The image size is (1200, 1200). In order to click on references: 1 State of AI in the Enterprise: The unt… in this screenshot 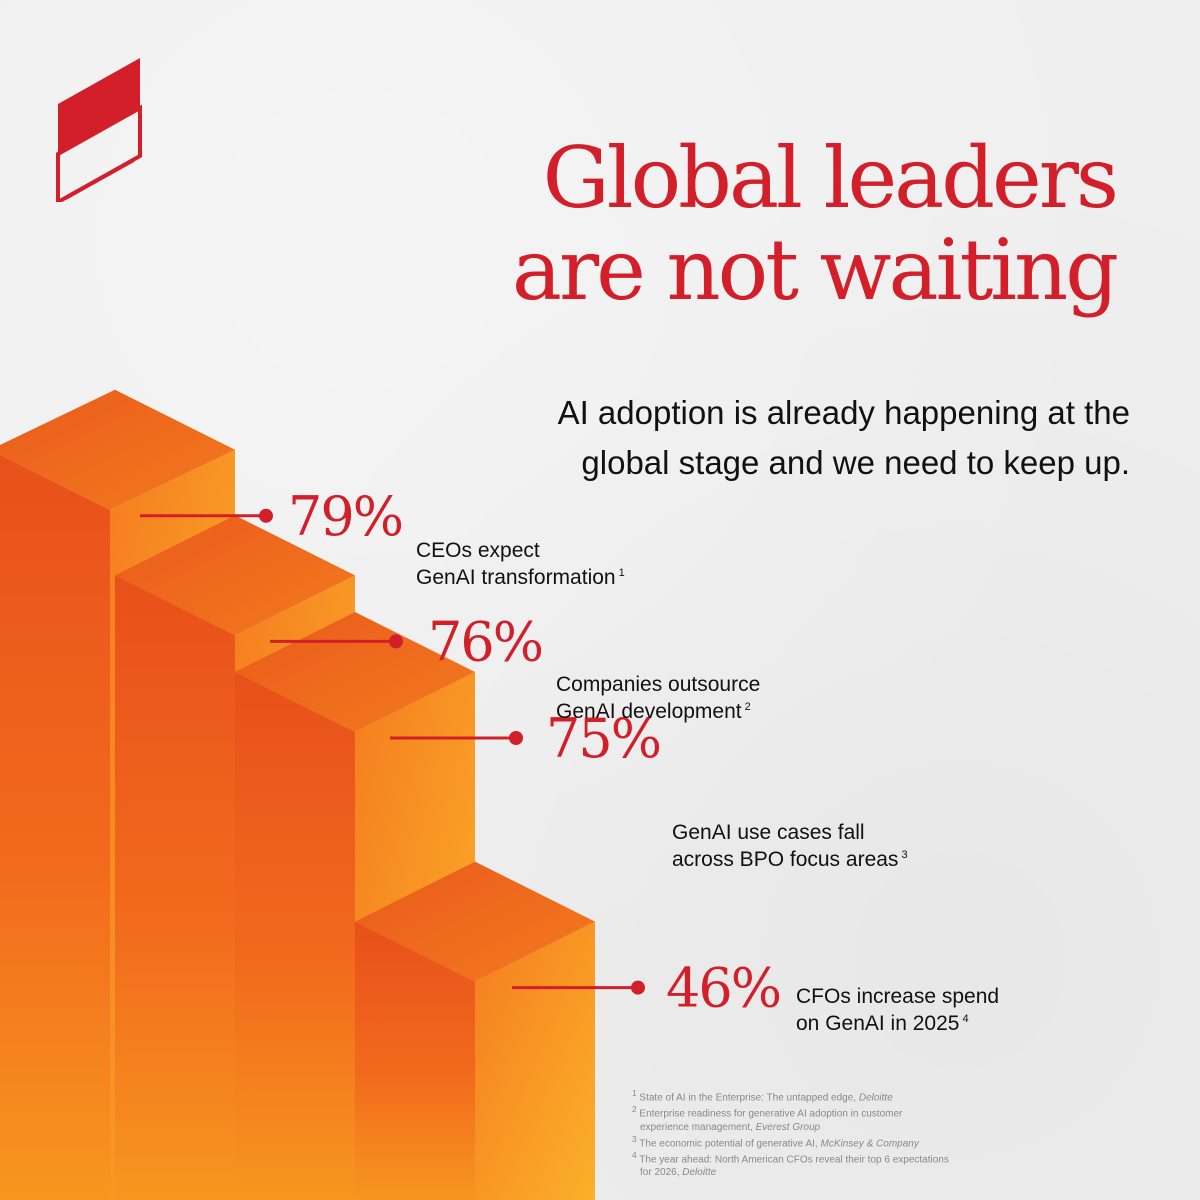, I will do `click(832, 1133)`.